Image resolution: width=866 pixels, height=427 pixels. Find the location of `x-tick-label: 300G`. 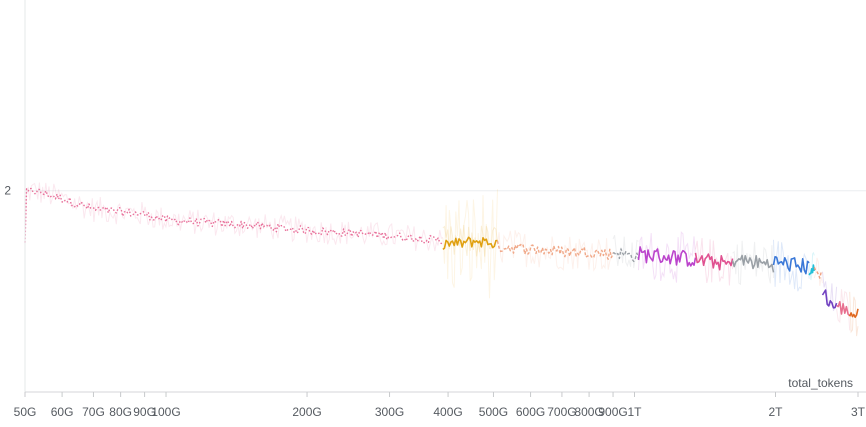

x-tick-label: 300G is located at coordinates (389, 412).